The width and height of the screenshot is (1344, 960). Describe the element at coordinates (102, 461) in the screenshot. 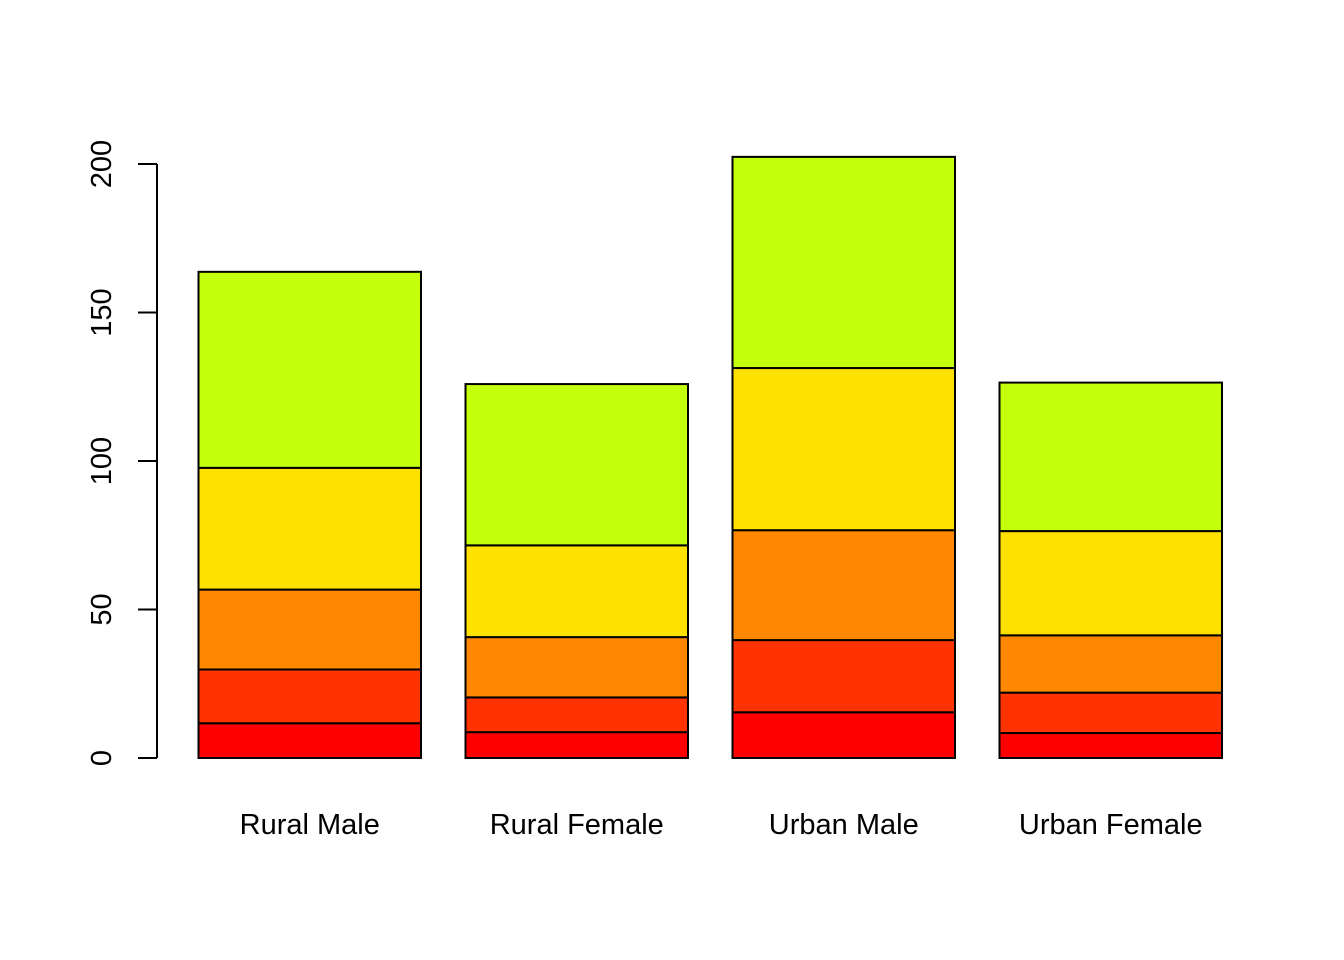

I see `y-tick-label-2: 100` at that location.